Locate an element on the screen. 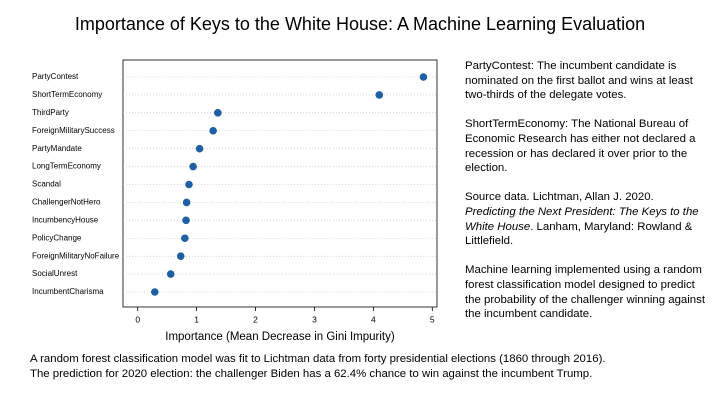  y-tick-label: ChallengerNotHero is located at coordinates (66, 202).